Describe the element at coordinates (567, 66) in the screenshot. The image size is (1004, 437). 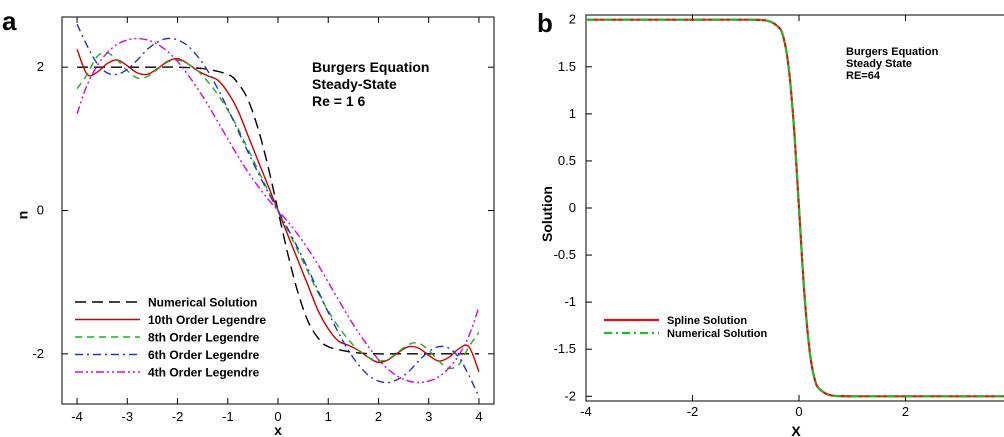
I see `y-tick-label: 1.5` at that location.